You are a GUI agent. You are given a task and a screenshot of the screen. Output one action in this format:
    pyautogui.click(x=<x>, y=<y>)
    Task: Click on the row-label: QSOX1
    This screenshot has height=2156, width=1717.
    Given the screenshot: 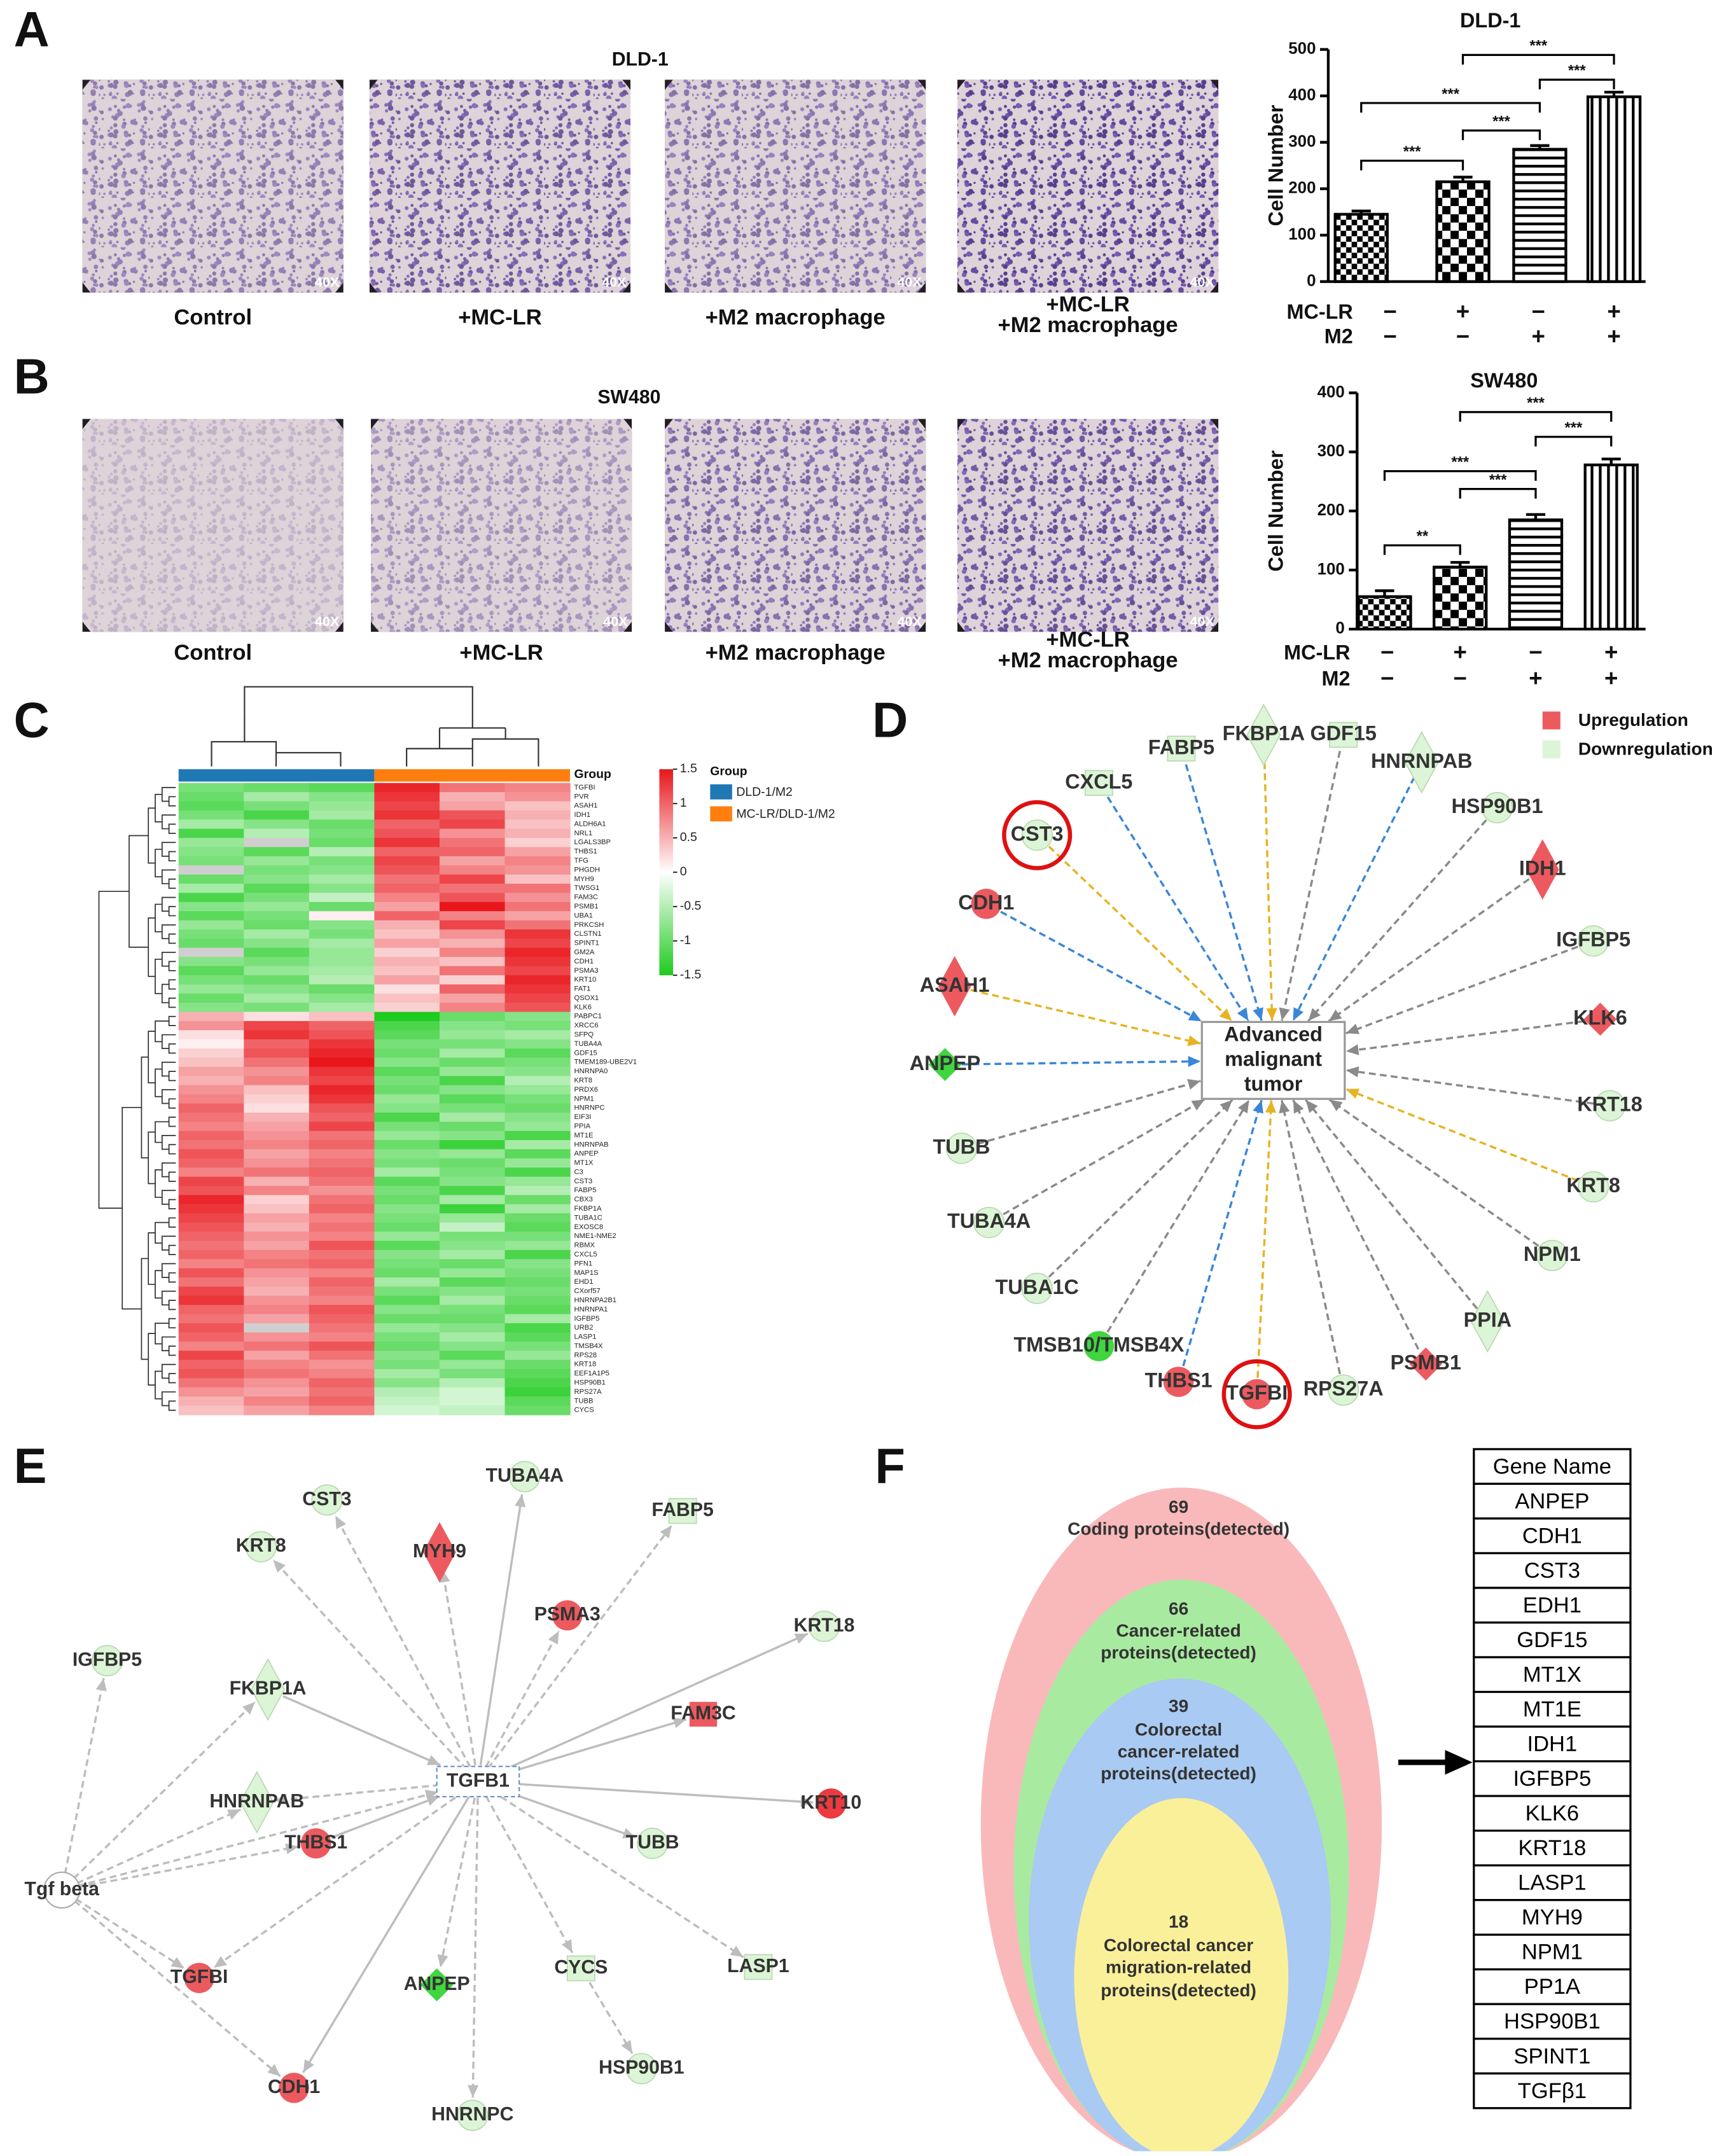 What is the action you would take?
    pyautogui.click(x=586, y=998)
    